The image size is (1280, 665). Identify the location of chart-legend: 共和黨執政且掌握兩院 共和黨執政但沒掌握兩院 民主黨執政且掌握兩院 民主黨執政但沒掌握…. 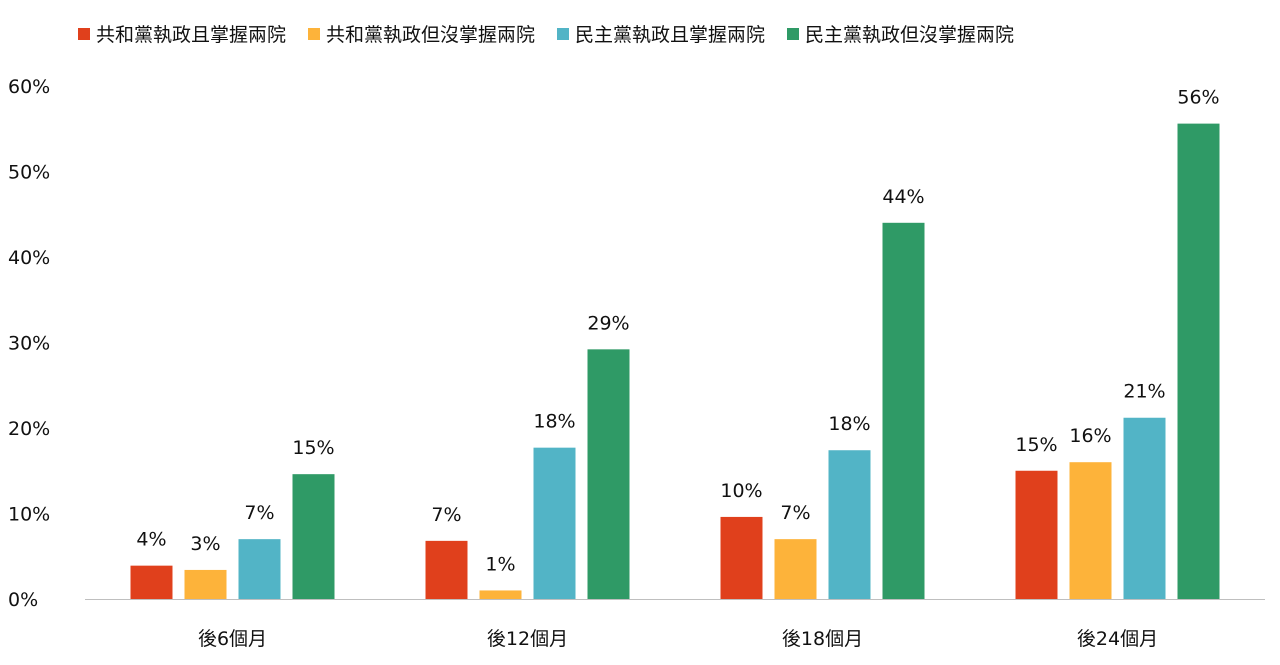
(546, 33).